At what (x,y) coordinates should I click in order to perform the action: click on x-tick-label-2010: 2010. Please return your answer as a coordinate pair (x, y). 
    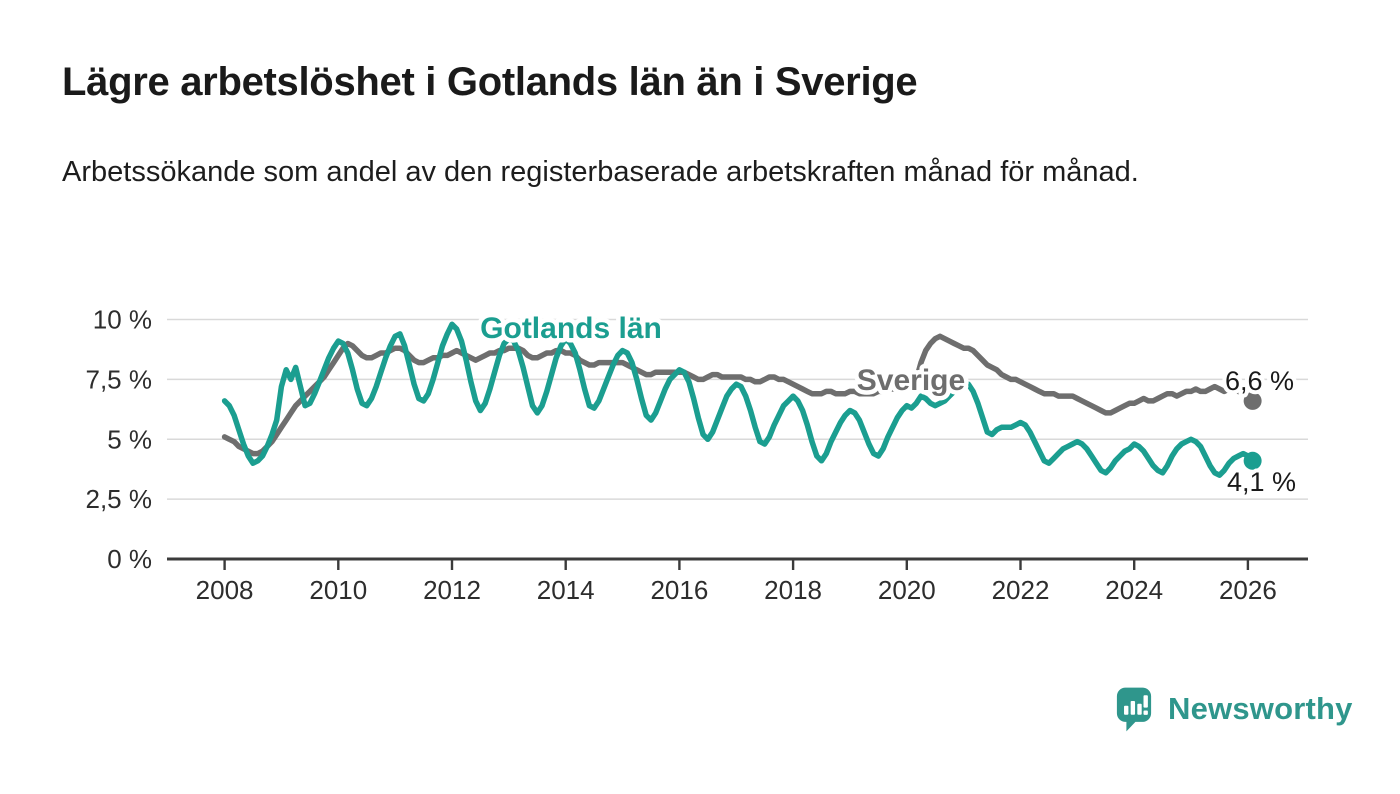
    Looking at the image, I should click on (338, 590).